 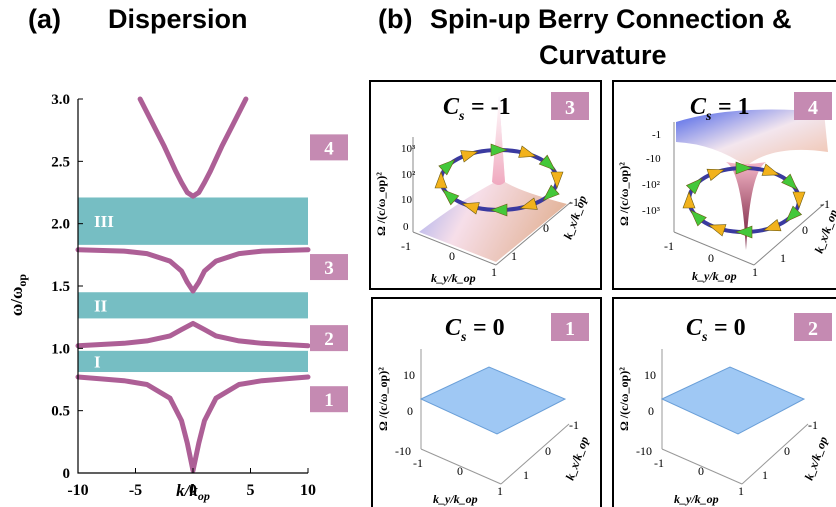 What do you see at coordinates (489, 328) in the screenshot?
I see `chern-value: = 0` at bounding box center [489, 328].